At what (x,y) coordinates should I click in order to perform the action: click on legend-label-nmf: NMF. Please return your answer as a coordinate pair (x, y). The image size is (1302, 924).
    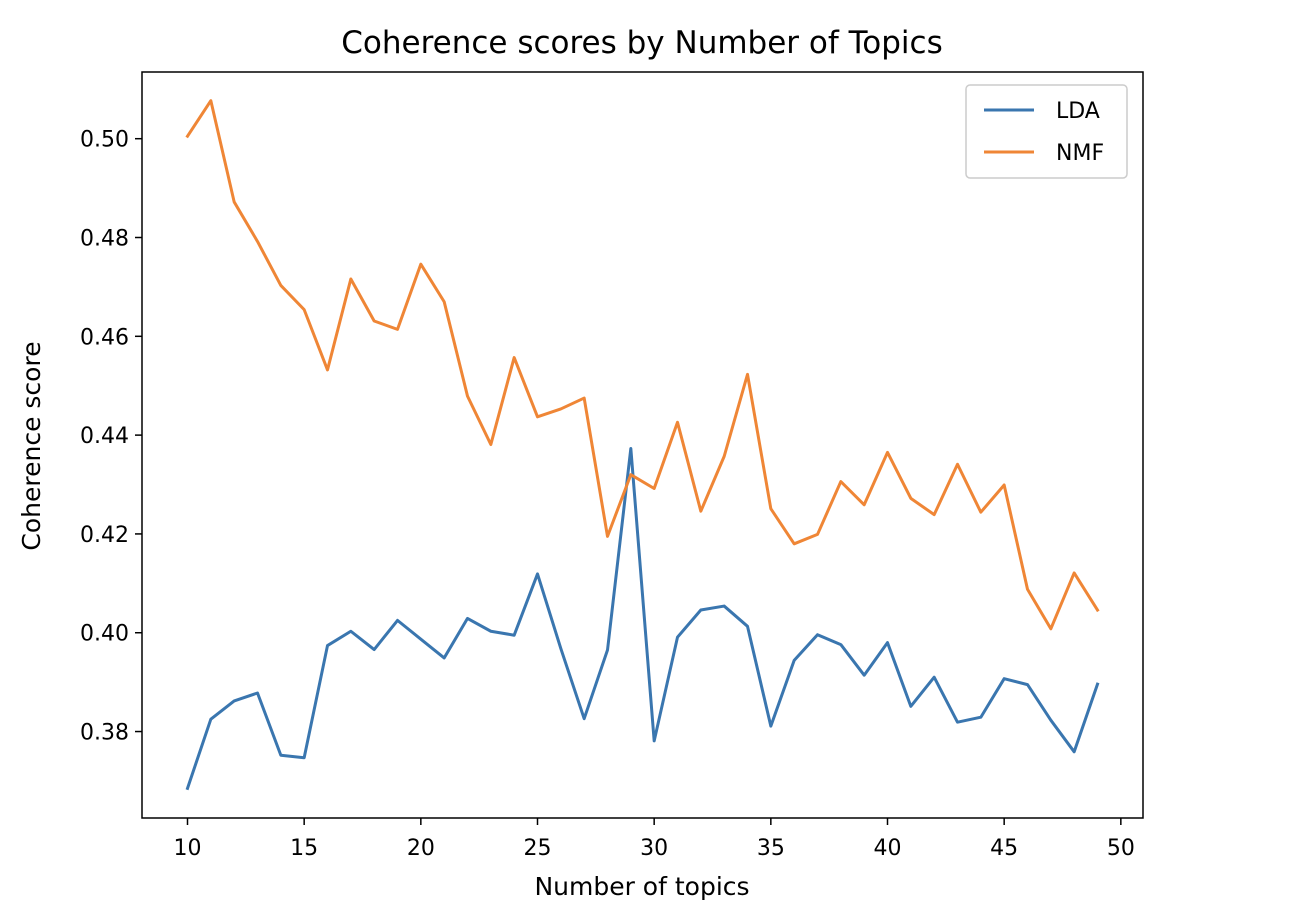
    Looking at the image, I should click on (1080, 153).